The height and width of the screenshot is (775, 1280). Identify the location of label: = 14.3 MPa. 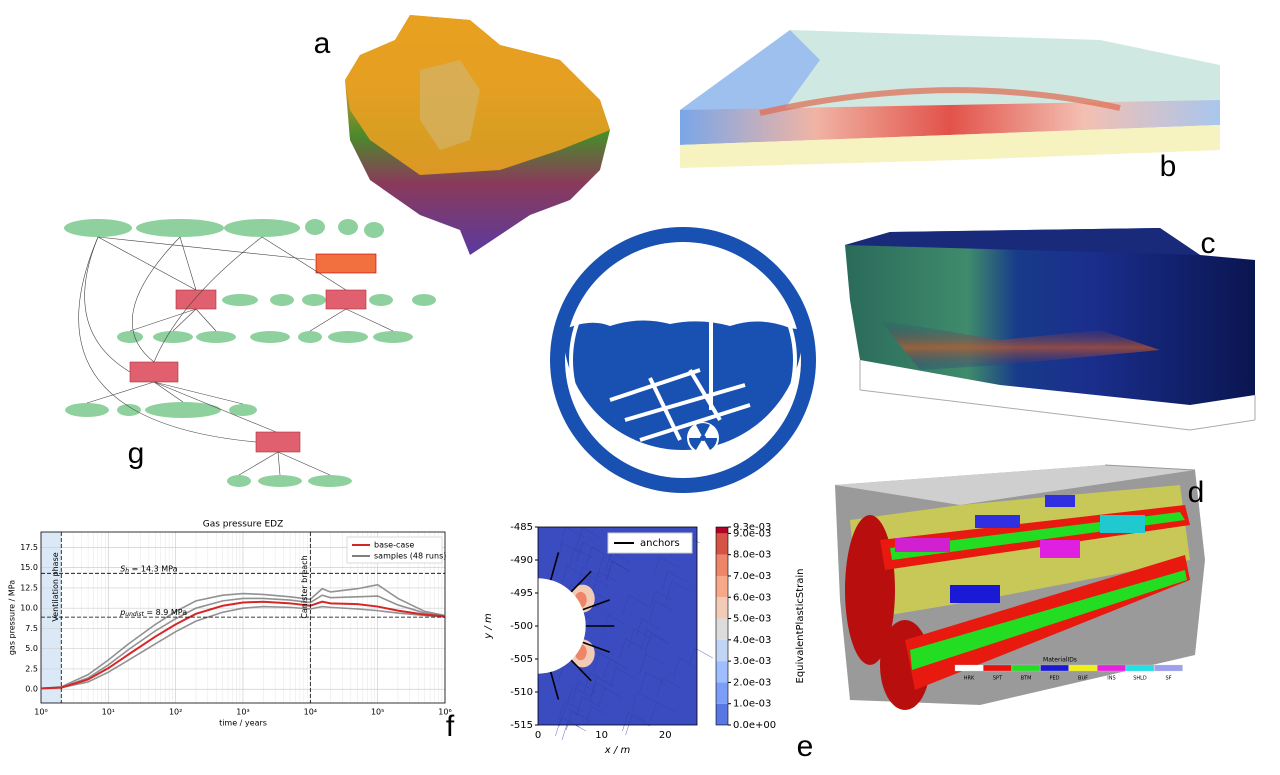
(153, 568).